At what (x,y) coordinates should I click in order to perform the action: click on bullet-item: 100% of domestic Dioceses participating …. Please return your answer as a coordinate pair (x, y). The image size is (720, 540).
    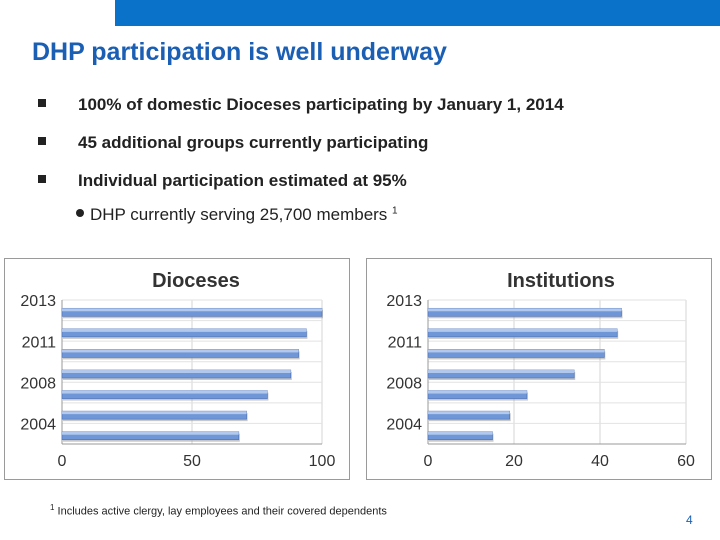
    Looking at the image, I should click on (301, 114).